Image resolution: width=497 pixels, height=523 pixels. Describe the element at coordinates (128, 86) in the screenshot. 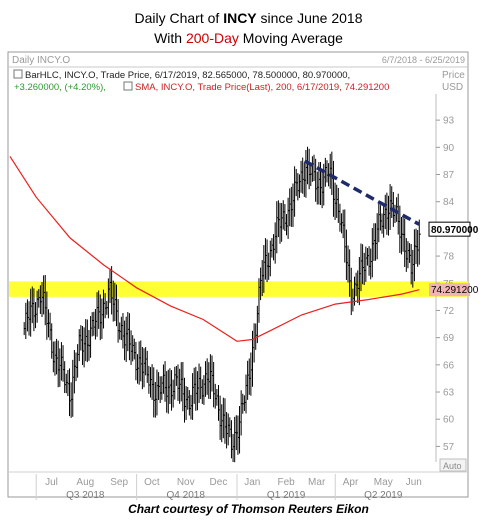

I see `sma-series-swatch` at that location.